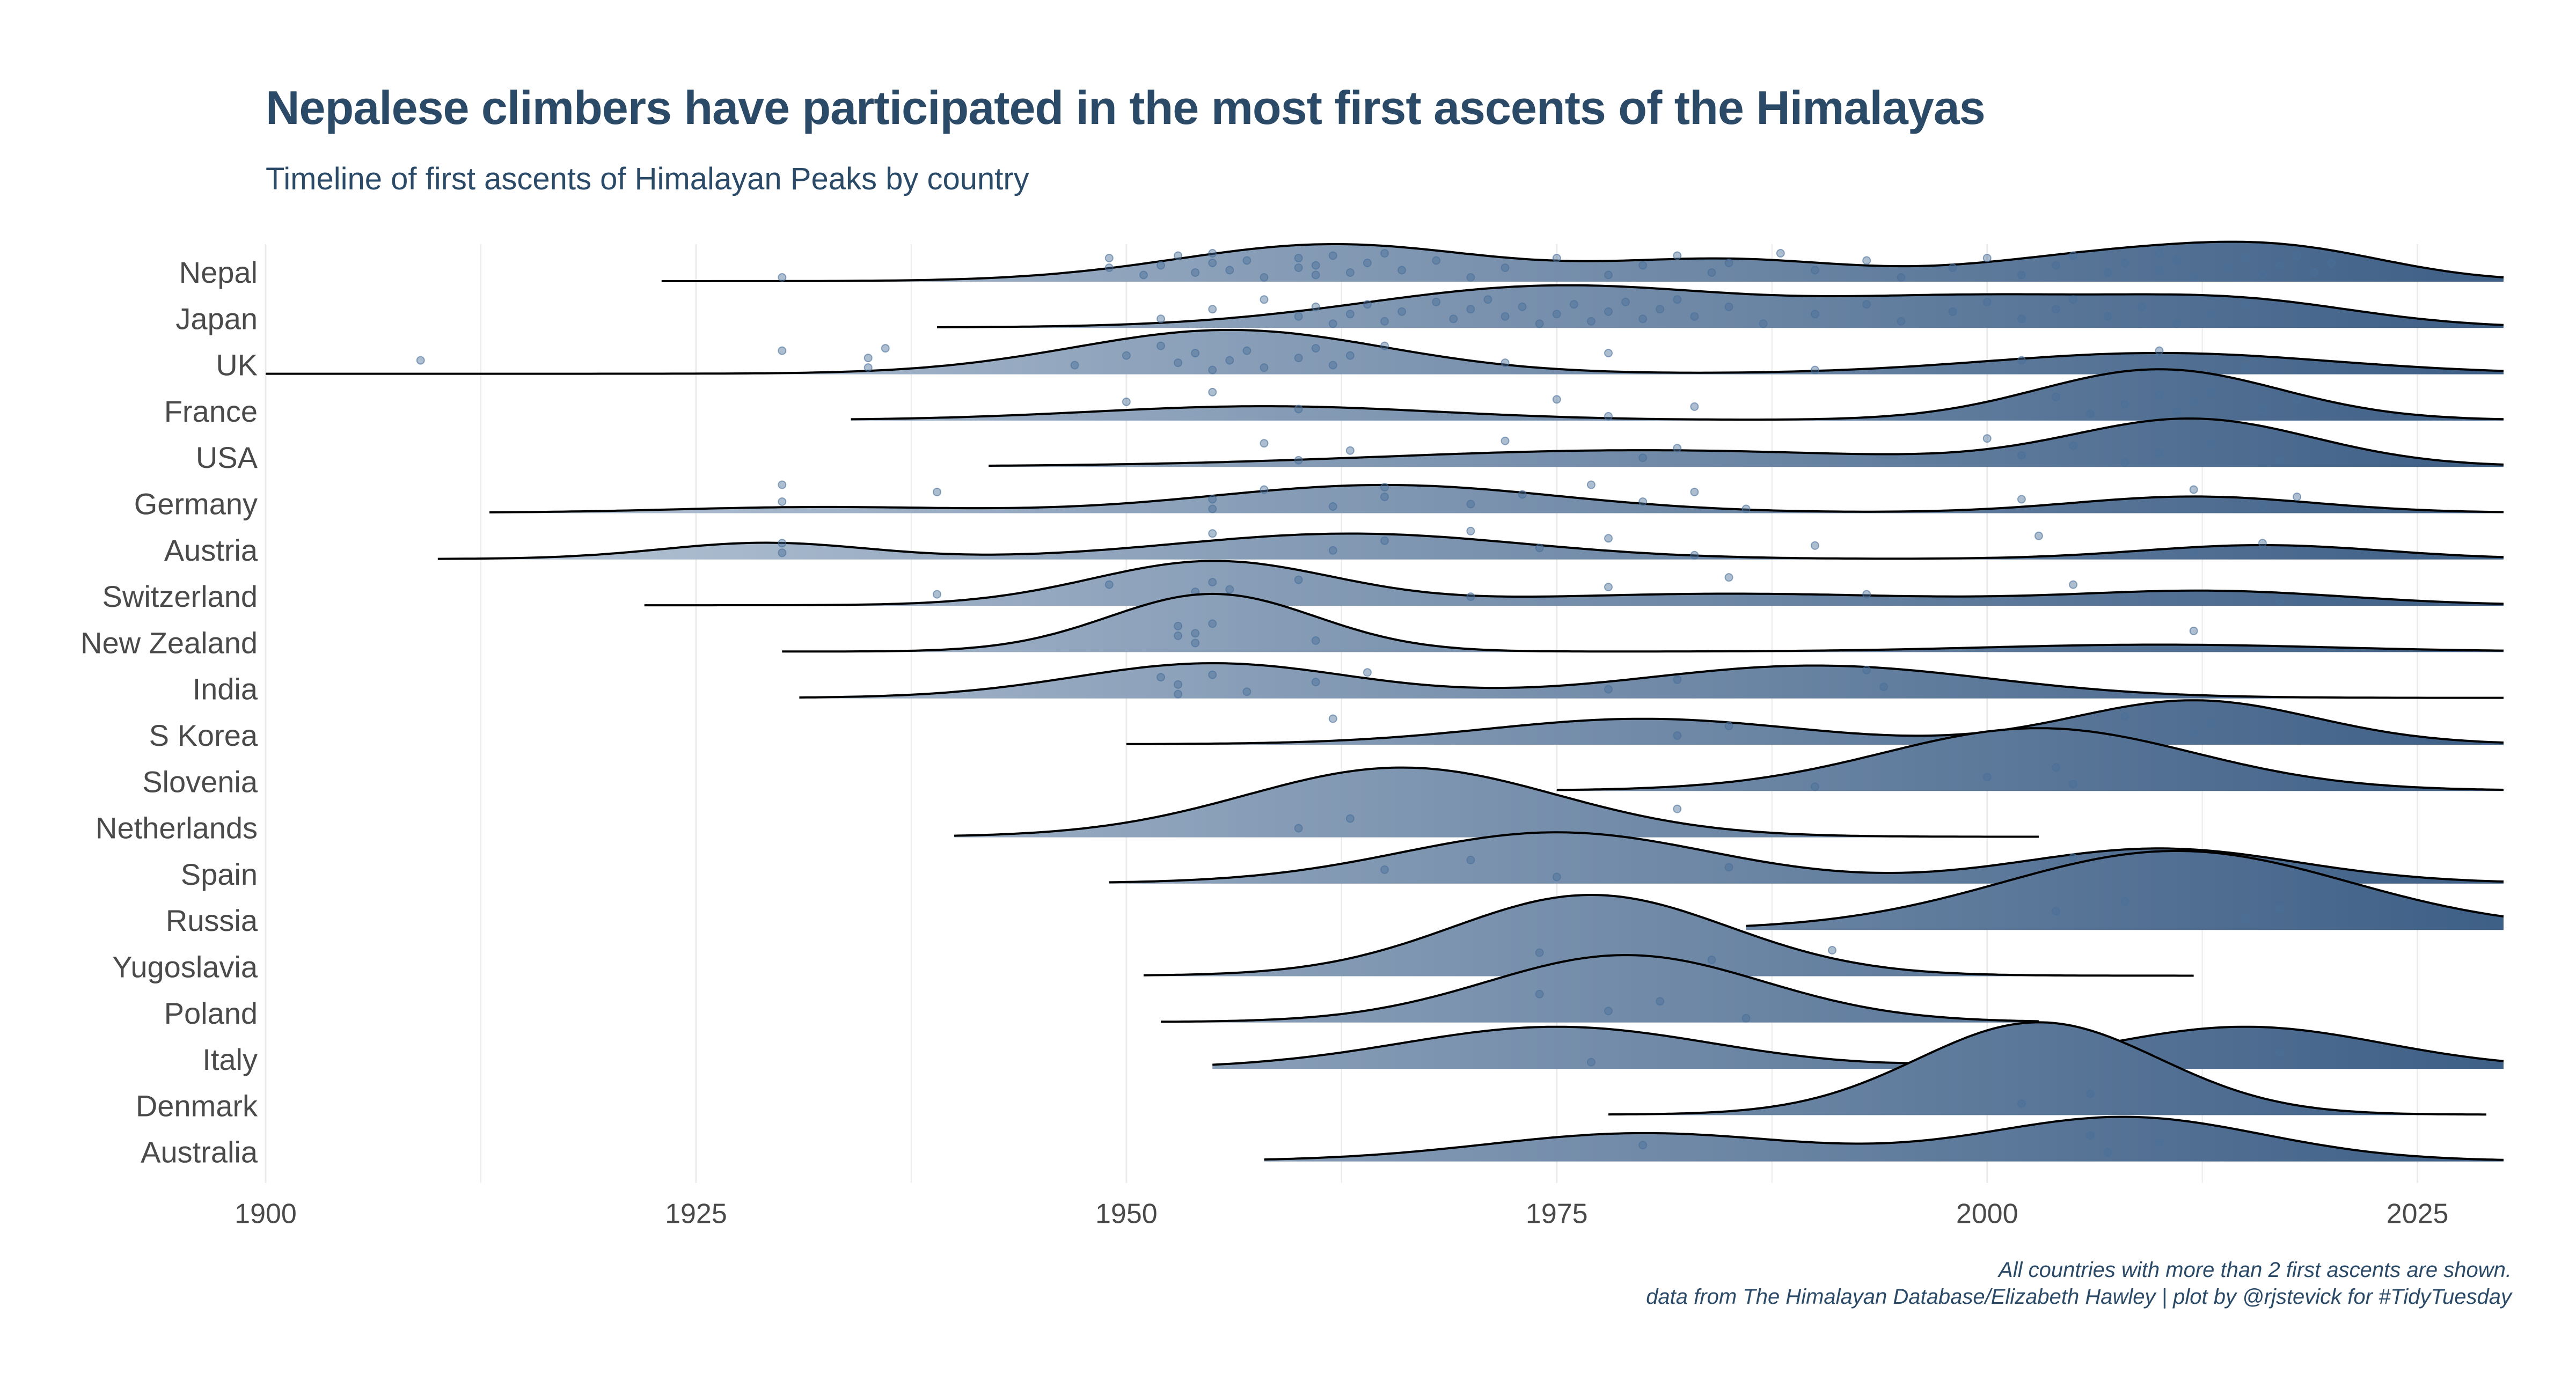 This screenshot has width=2576, height=1395. I want to click on y-tick-label: Germany, so click(196, 504).